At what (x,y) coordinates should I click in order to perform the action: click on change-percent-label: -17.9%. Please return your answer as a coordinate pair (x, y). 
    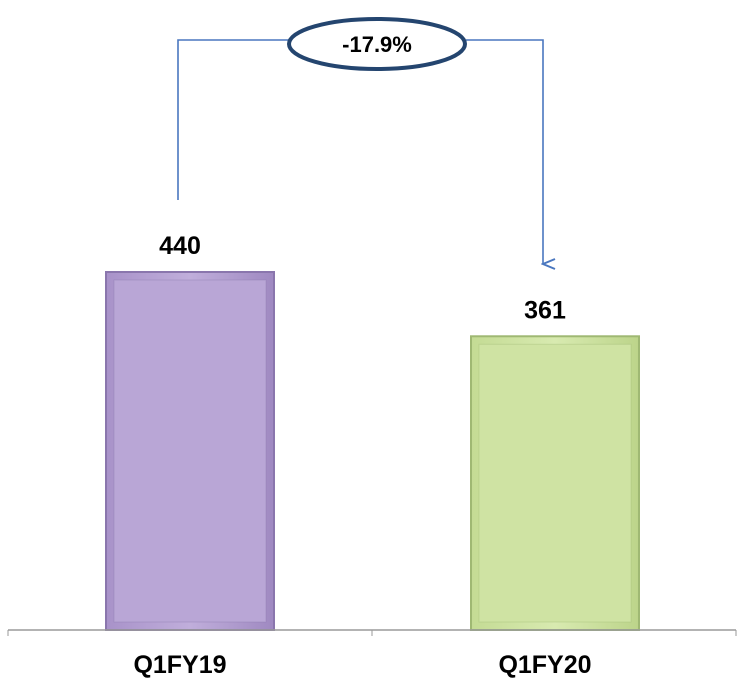
    Looking at the image, I should click on (377, 44).